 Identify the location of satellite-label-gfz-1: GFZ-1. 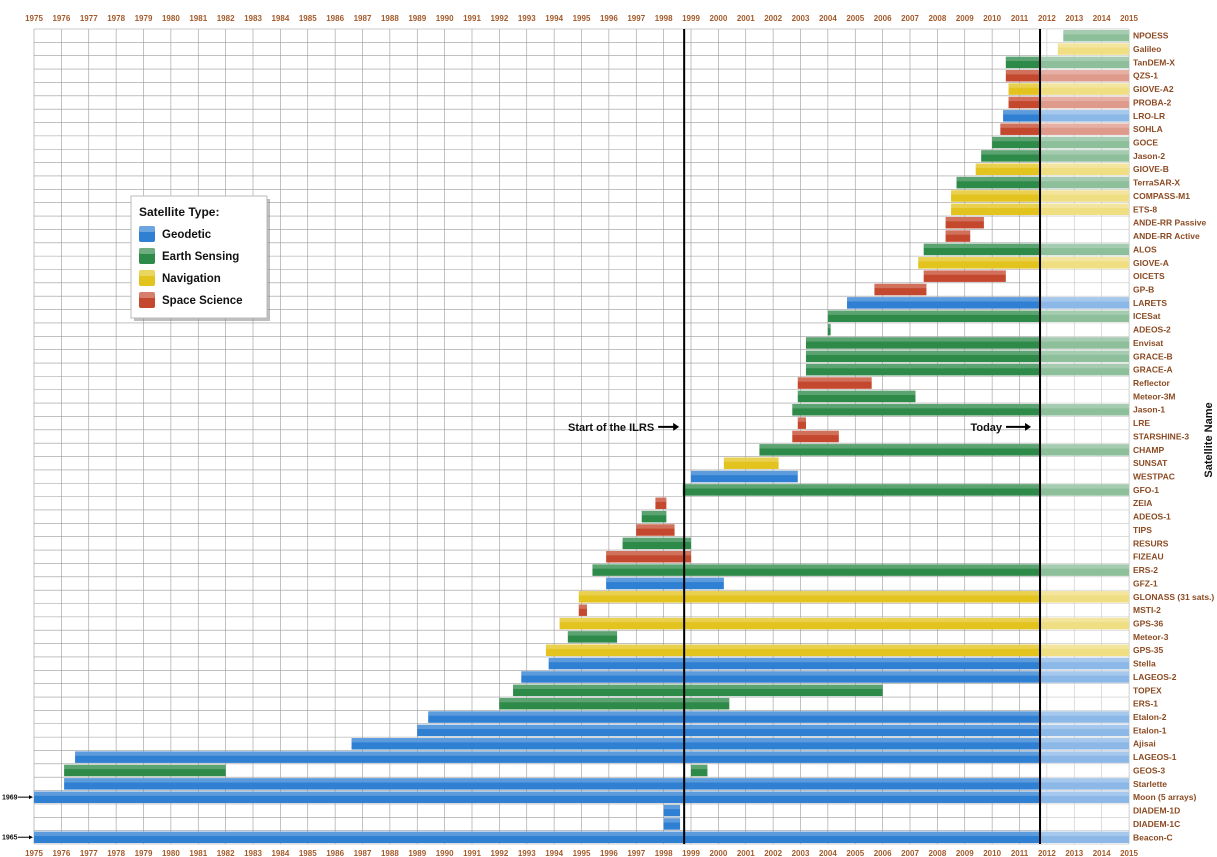
(1145, 583).